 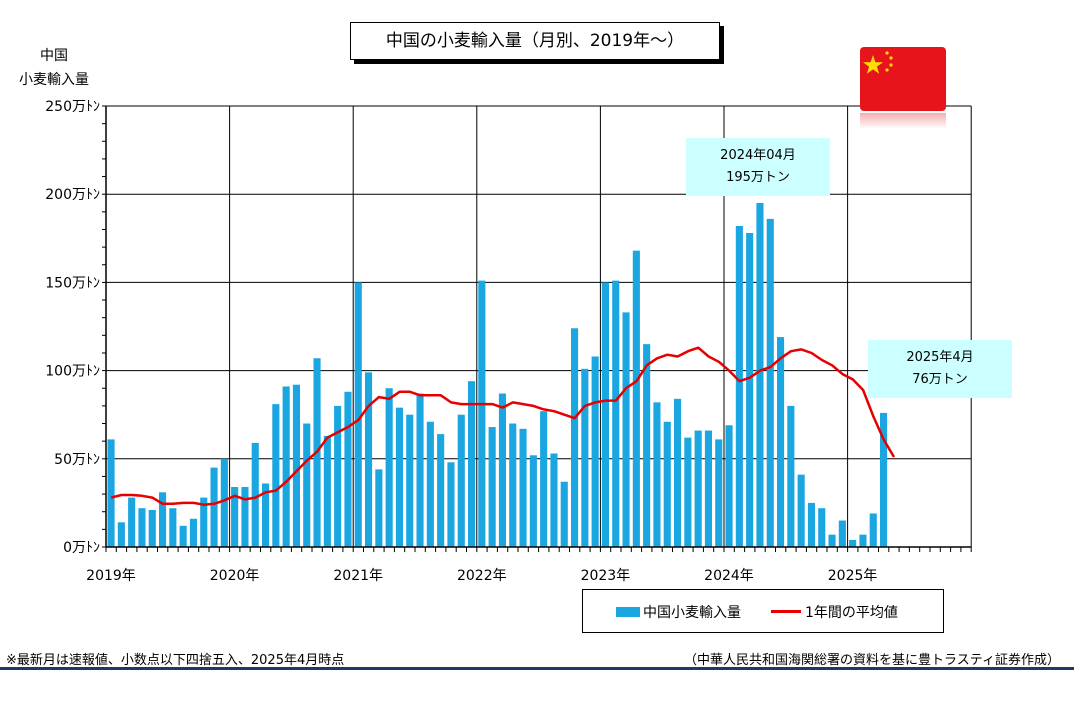 I want to click on y-tick-label: 0万ﾄﾝ, so click(x=81, y=548).